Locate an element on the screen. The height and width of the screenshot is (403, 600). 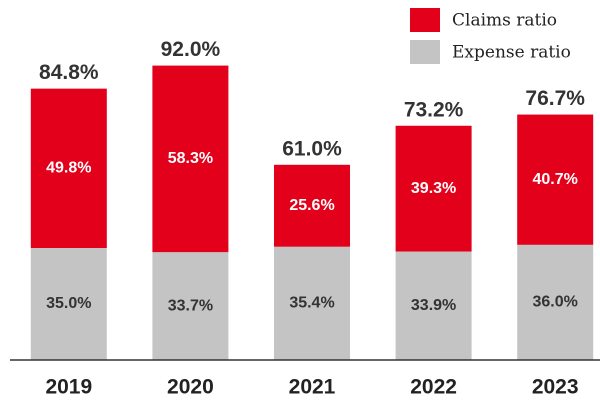
segment-label: 49.8% is located at coordinates (68, 168).